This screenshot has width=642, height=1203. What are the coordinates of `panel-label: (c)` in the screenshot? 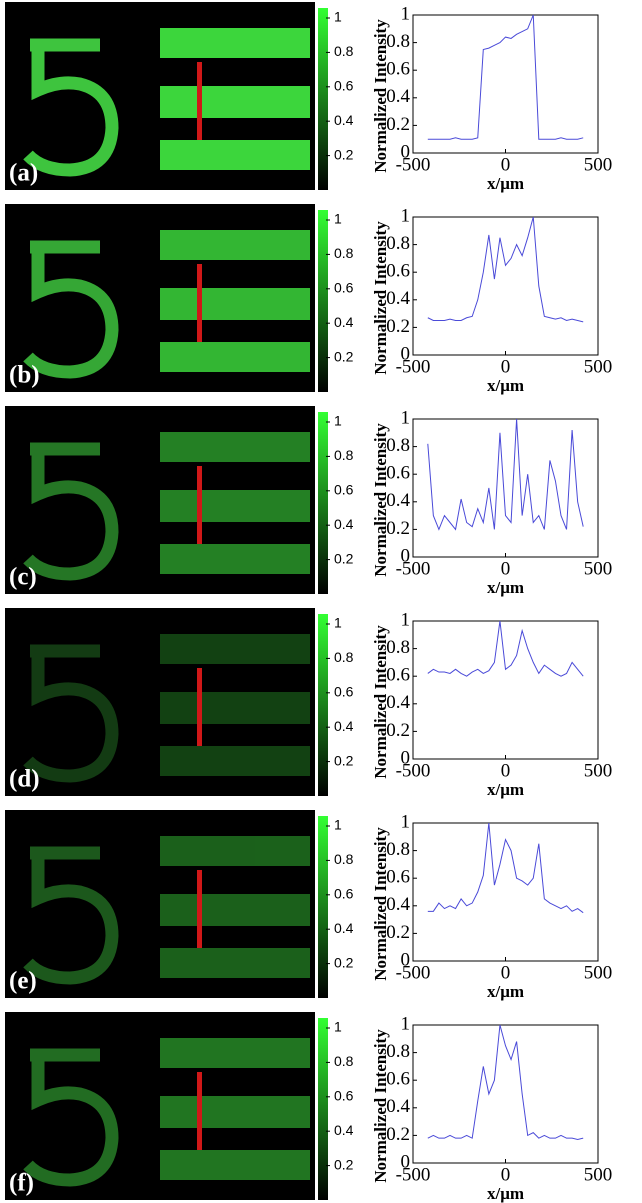 It's located at (23, 577).